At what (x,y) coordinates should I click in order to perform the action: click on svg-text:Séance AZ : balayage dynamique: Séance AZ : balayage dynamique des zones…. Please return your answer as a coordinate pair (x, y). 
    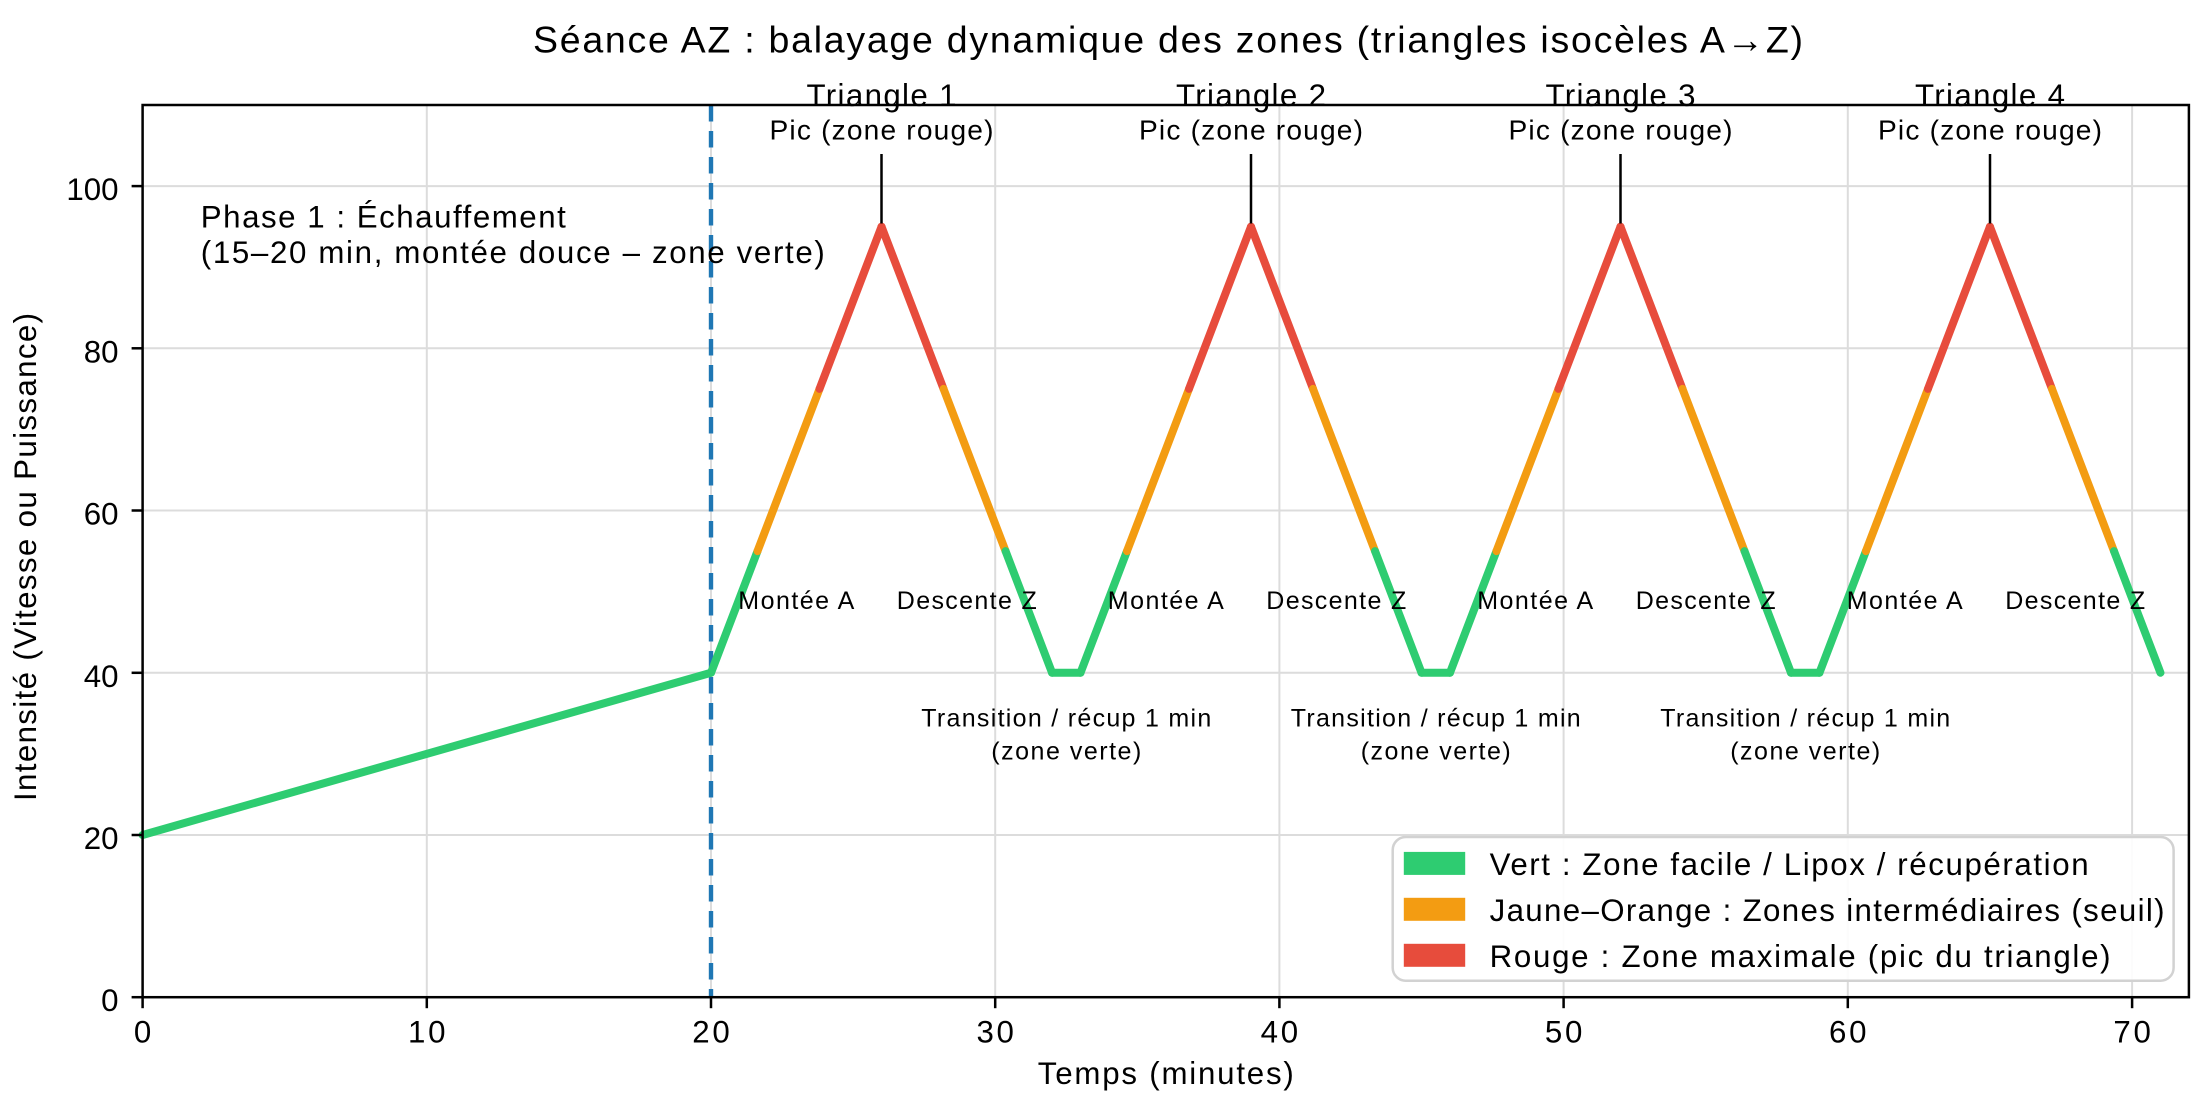
    Looking at the image, I should click on (1168, 39).